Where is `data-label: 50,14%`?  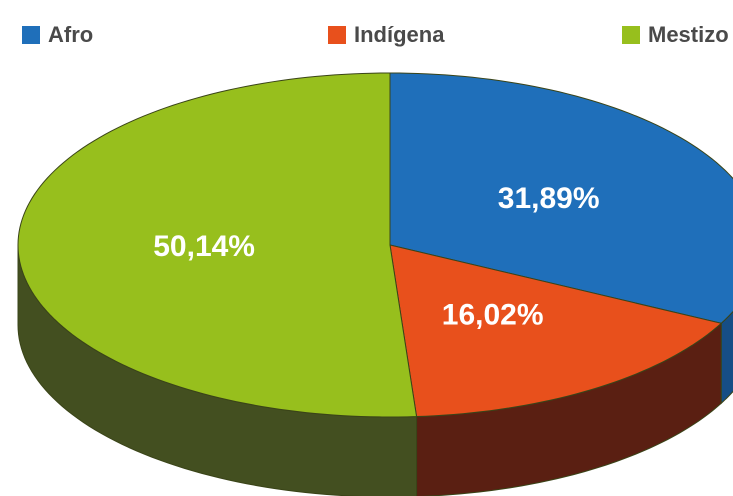
data-label: 50,14% is located at coordinates (204, 246).